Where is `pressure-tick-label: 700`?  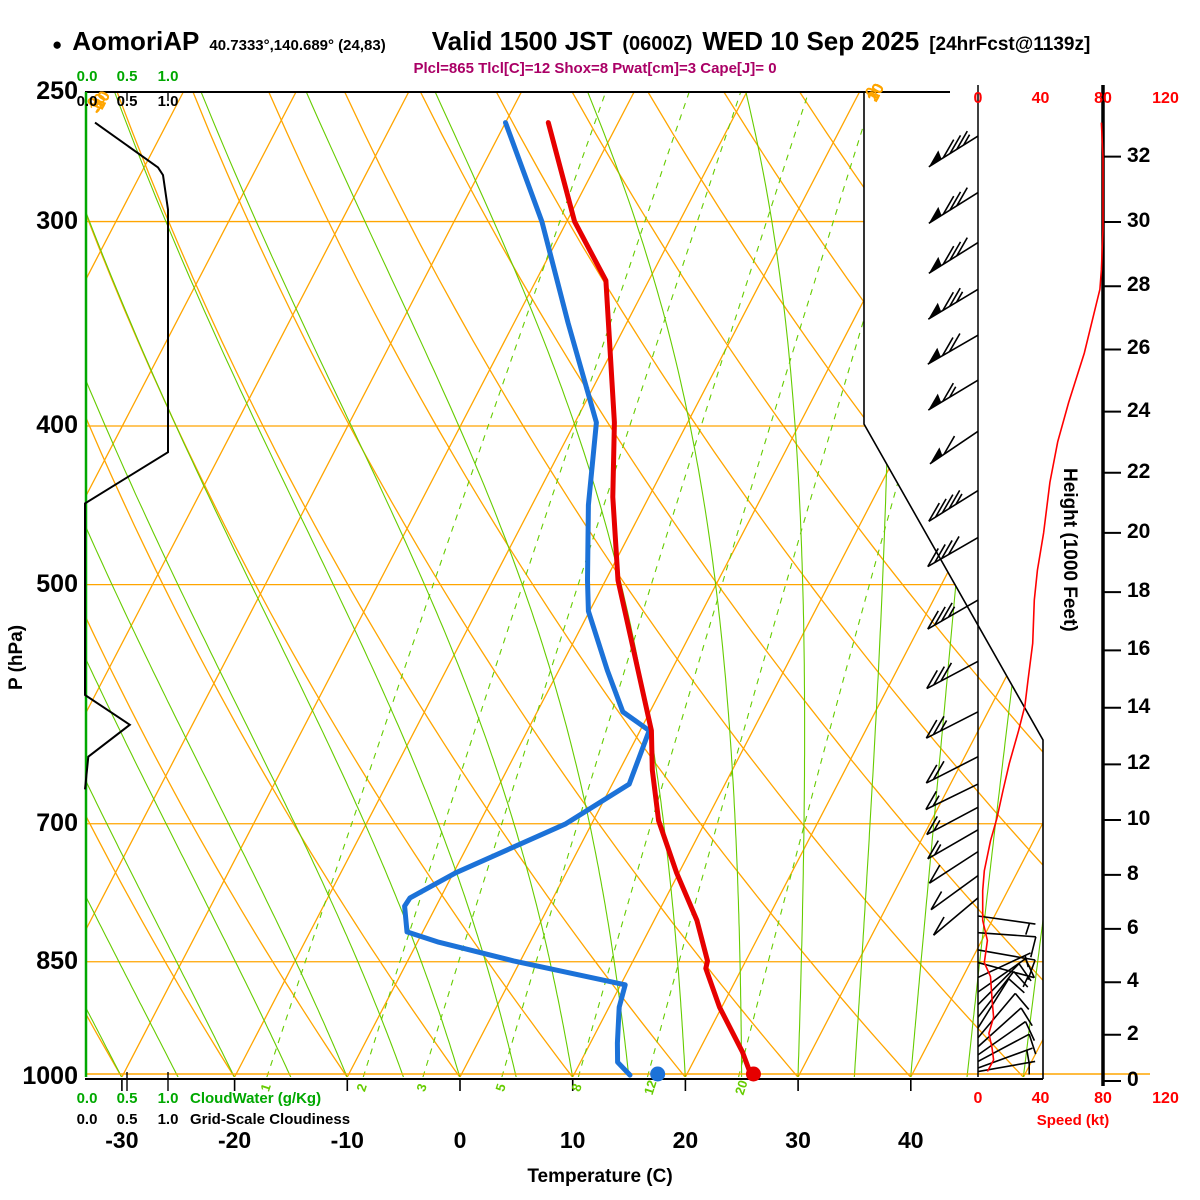 pressure-tick-label: 700 is located at coordinates (57, 822).